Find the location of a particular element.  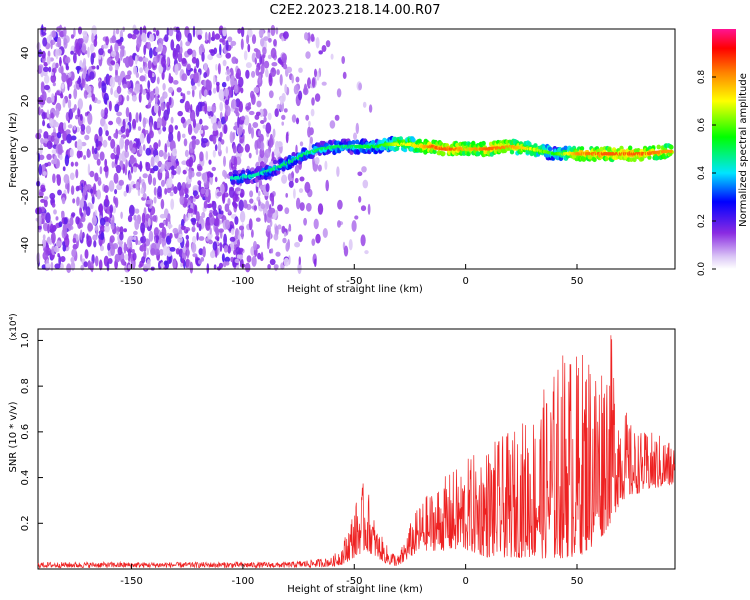

x-tick-label: 50 is located at coordinates (577, 581).